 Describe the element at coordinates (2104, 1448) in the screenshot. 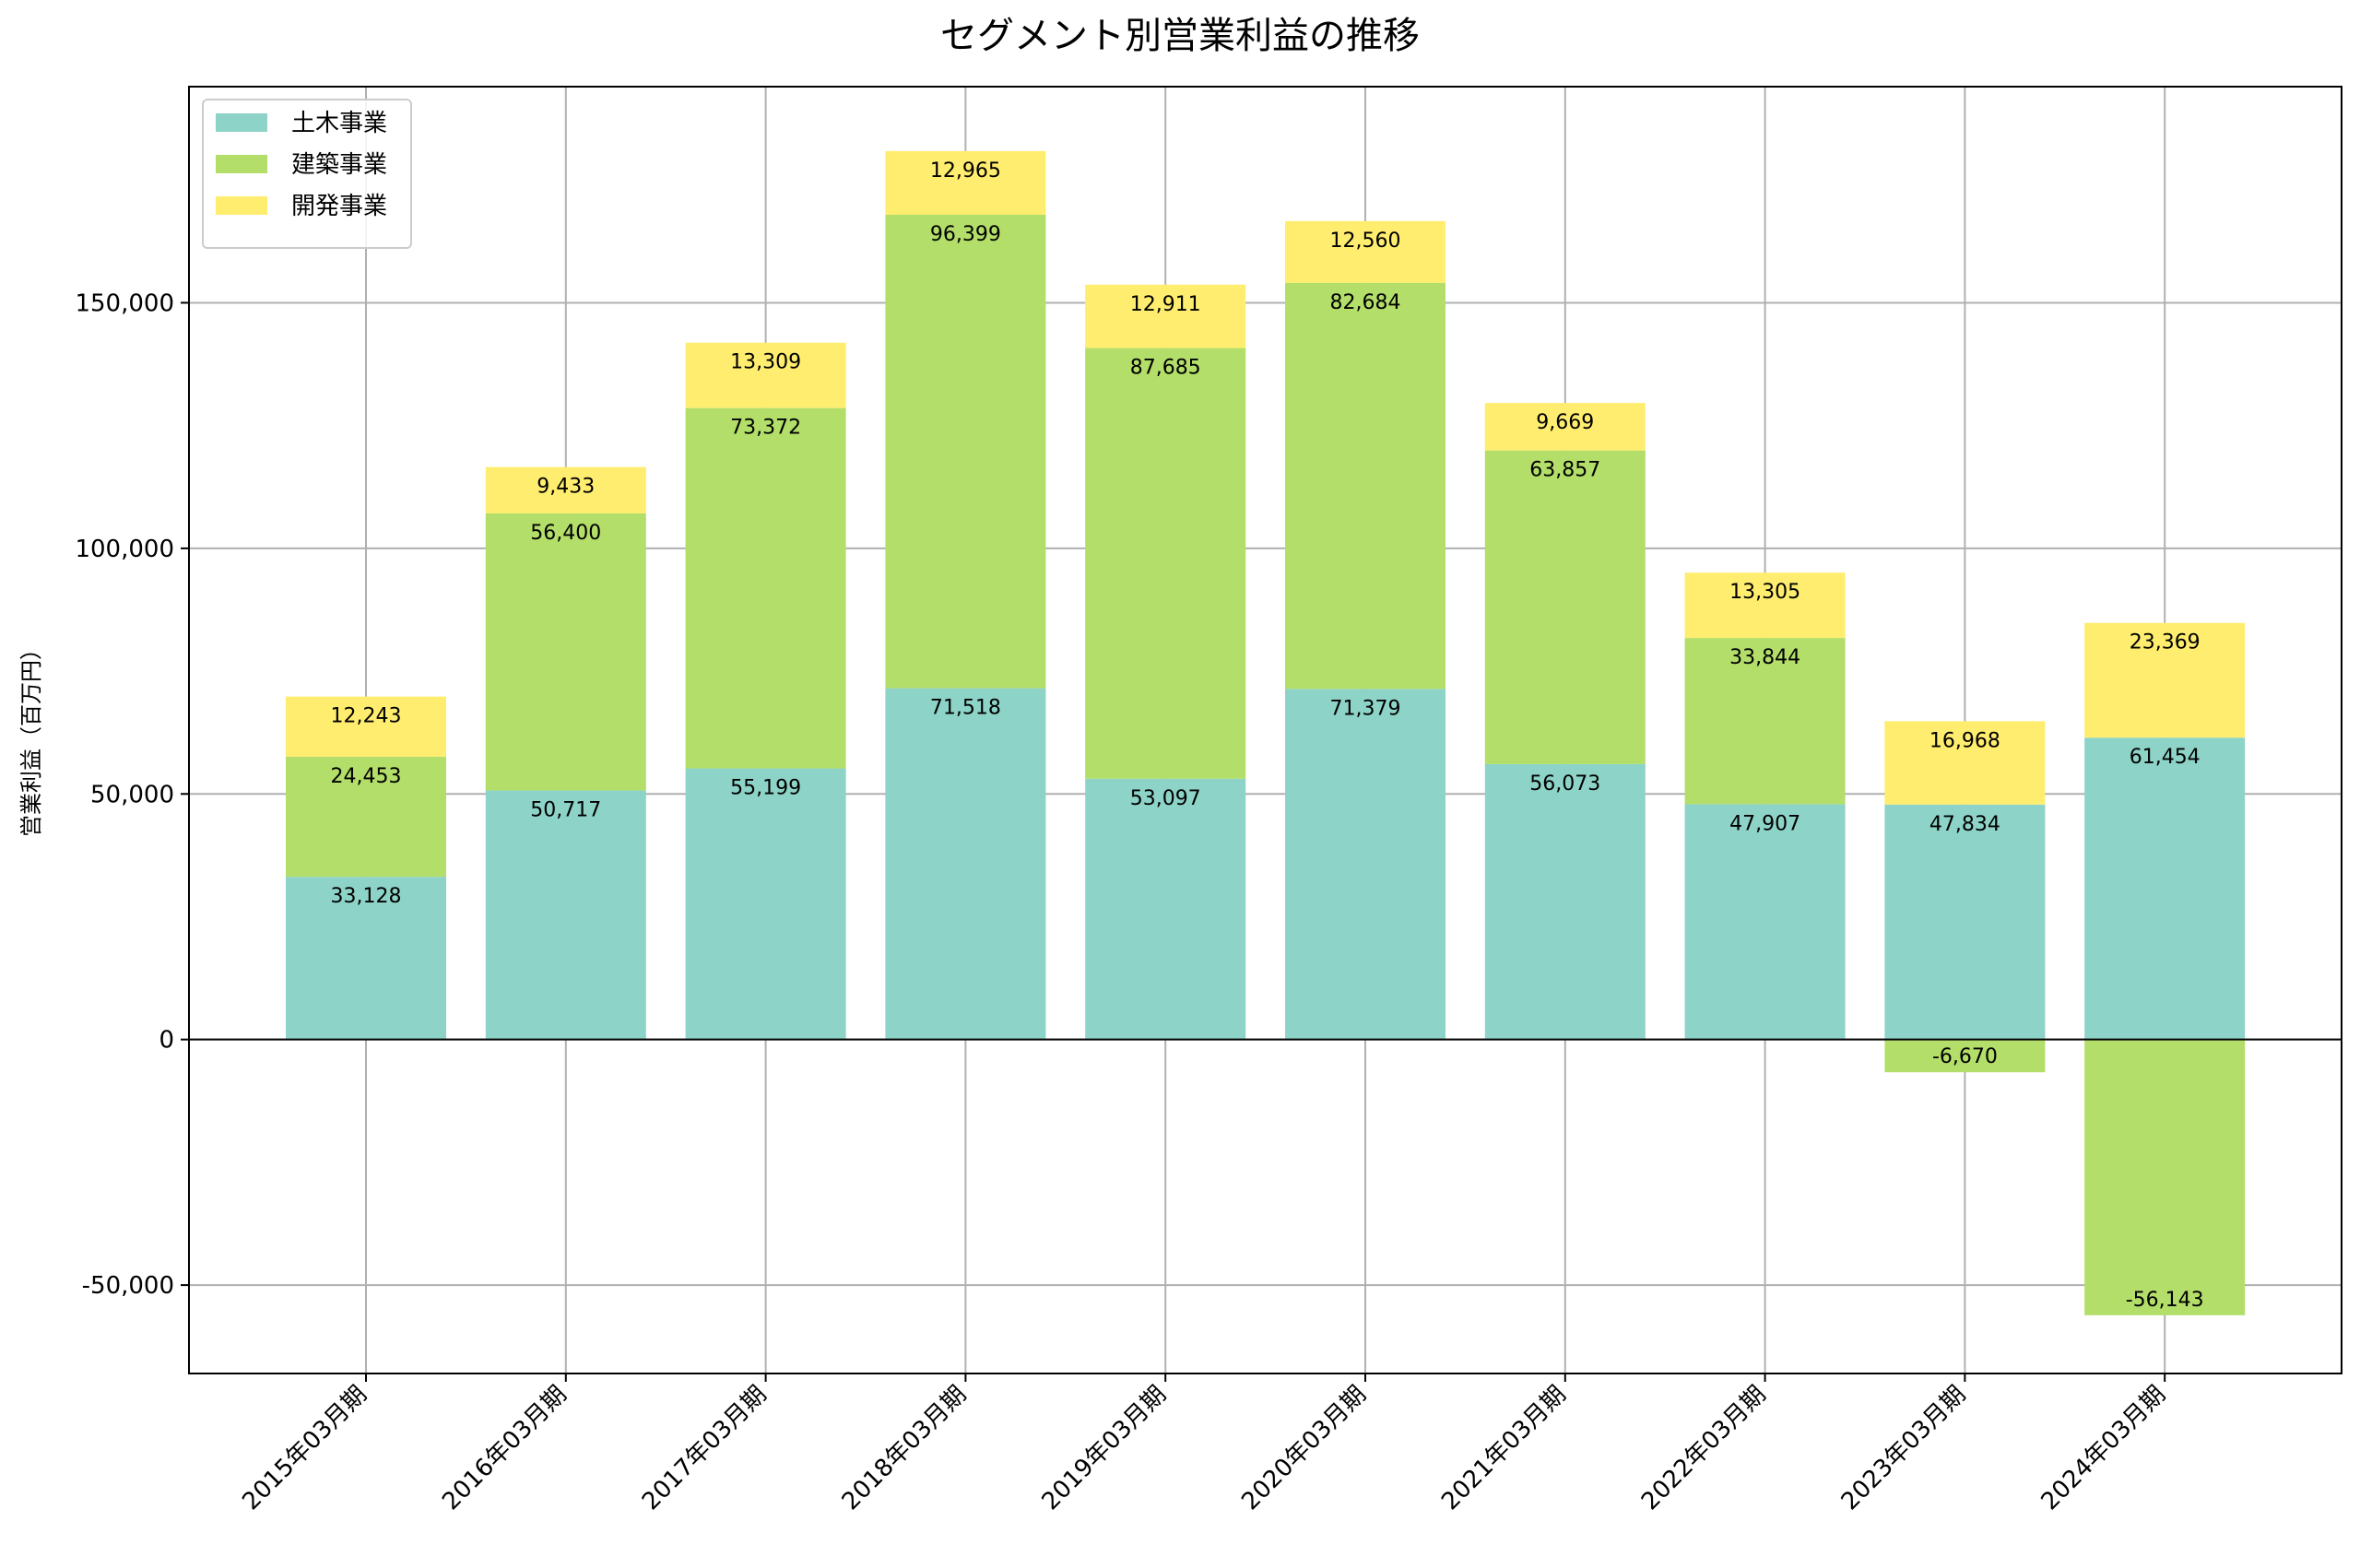

I see `x-tick-label: 2024年03月期` at that location.